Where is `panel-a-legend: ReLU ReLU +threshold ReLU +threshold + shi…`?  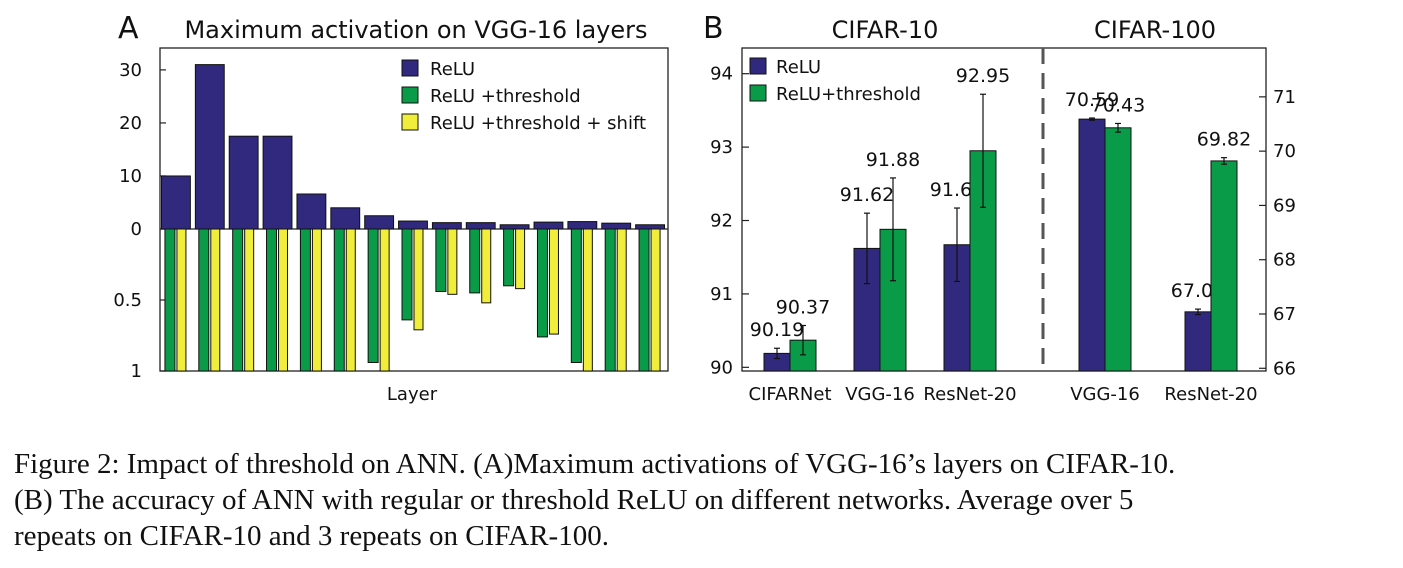
panel-a-legend: ReLU ReLU +threshold ReLU +threshold + shi… is located at coordinates (523, 96).